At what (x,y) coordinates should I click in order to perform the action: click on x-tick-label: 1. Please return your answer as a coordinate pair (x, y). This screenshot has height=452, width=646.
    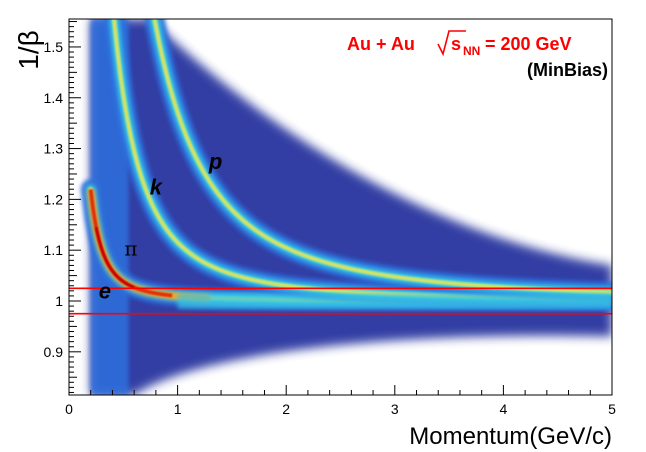
    Looking at the image, I should click on (178, 409).